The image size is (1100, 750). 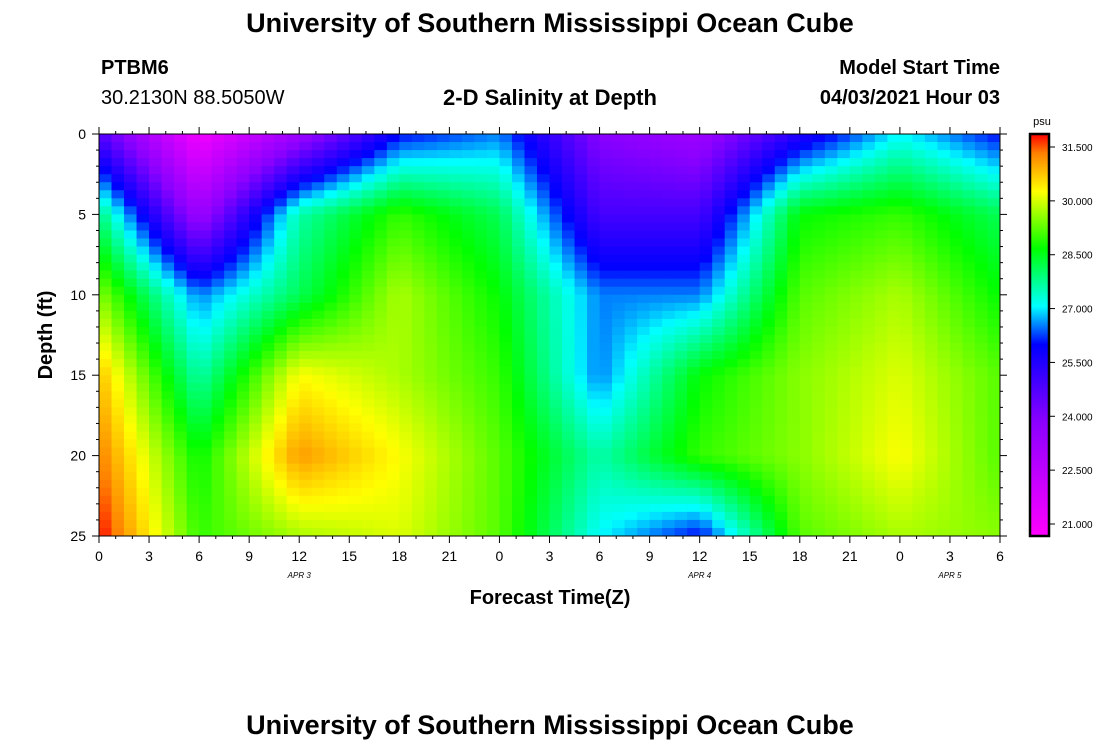 What do you see at coordinates (149, 556) in the screenshot?
I see `x-tick-label: 3` at bounding box center [149, 556].